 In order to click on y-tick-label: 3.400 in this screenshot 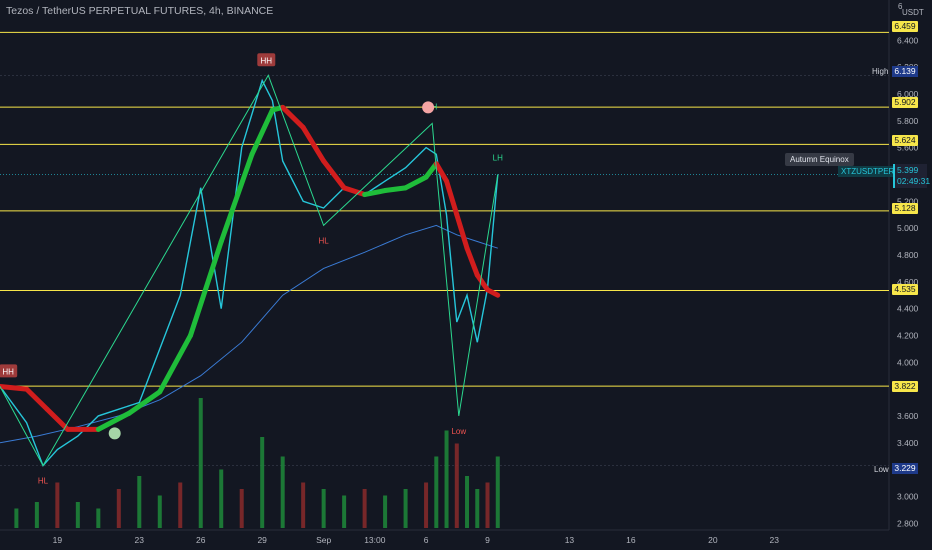, I will do `click(908, 443)`.